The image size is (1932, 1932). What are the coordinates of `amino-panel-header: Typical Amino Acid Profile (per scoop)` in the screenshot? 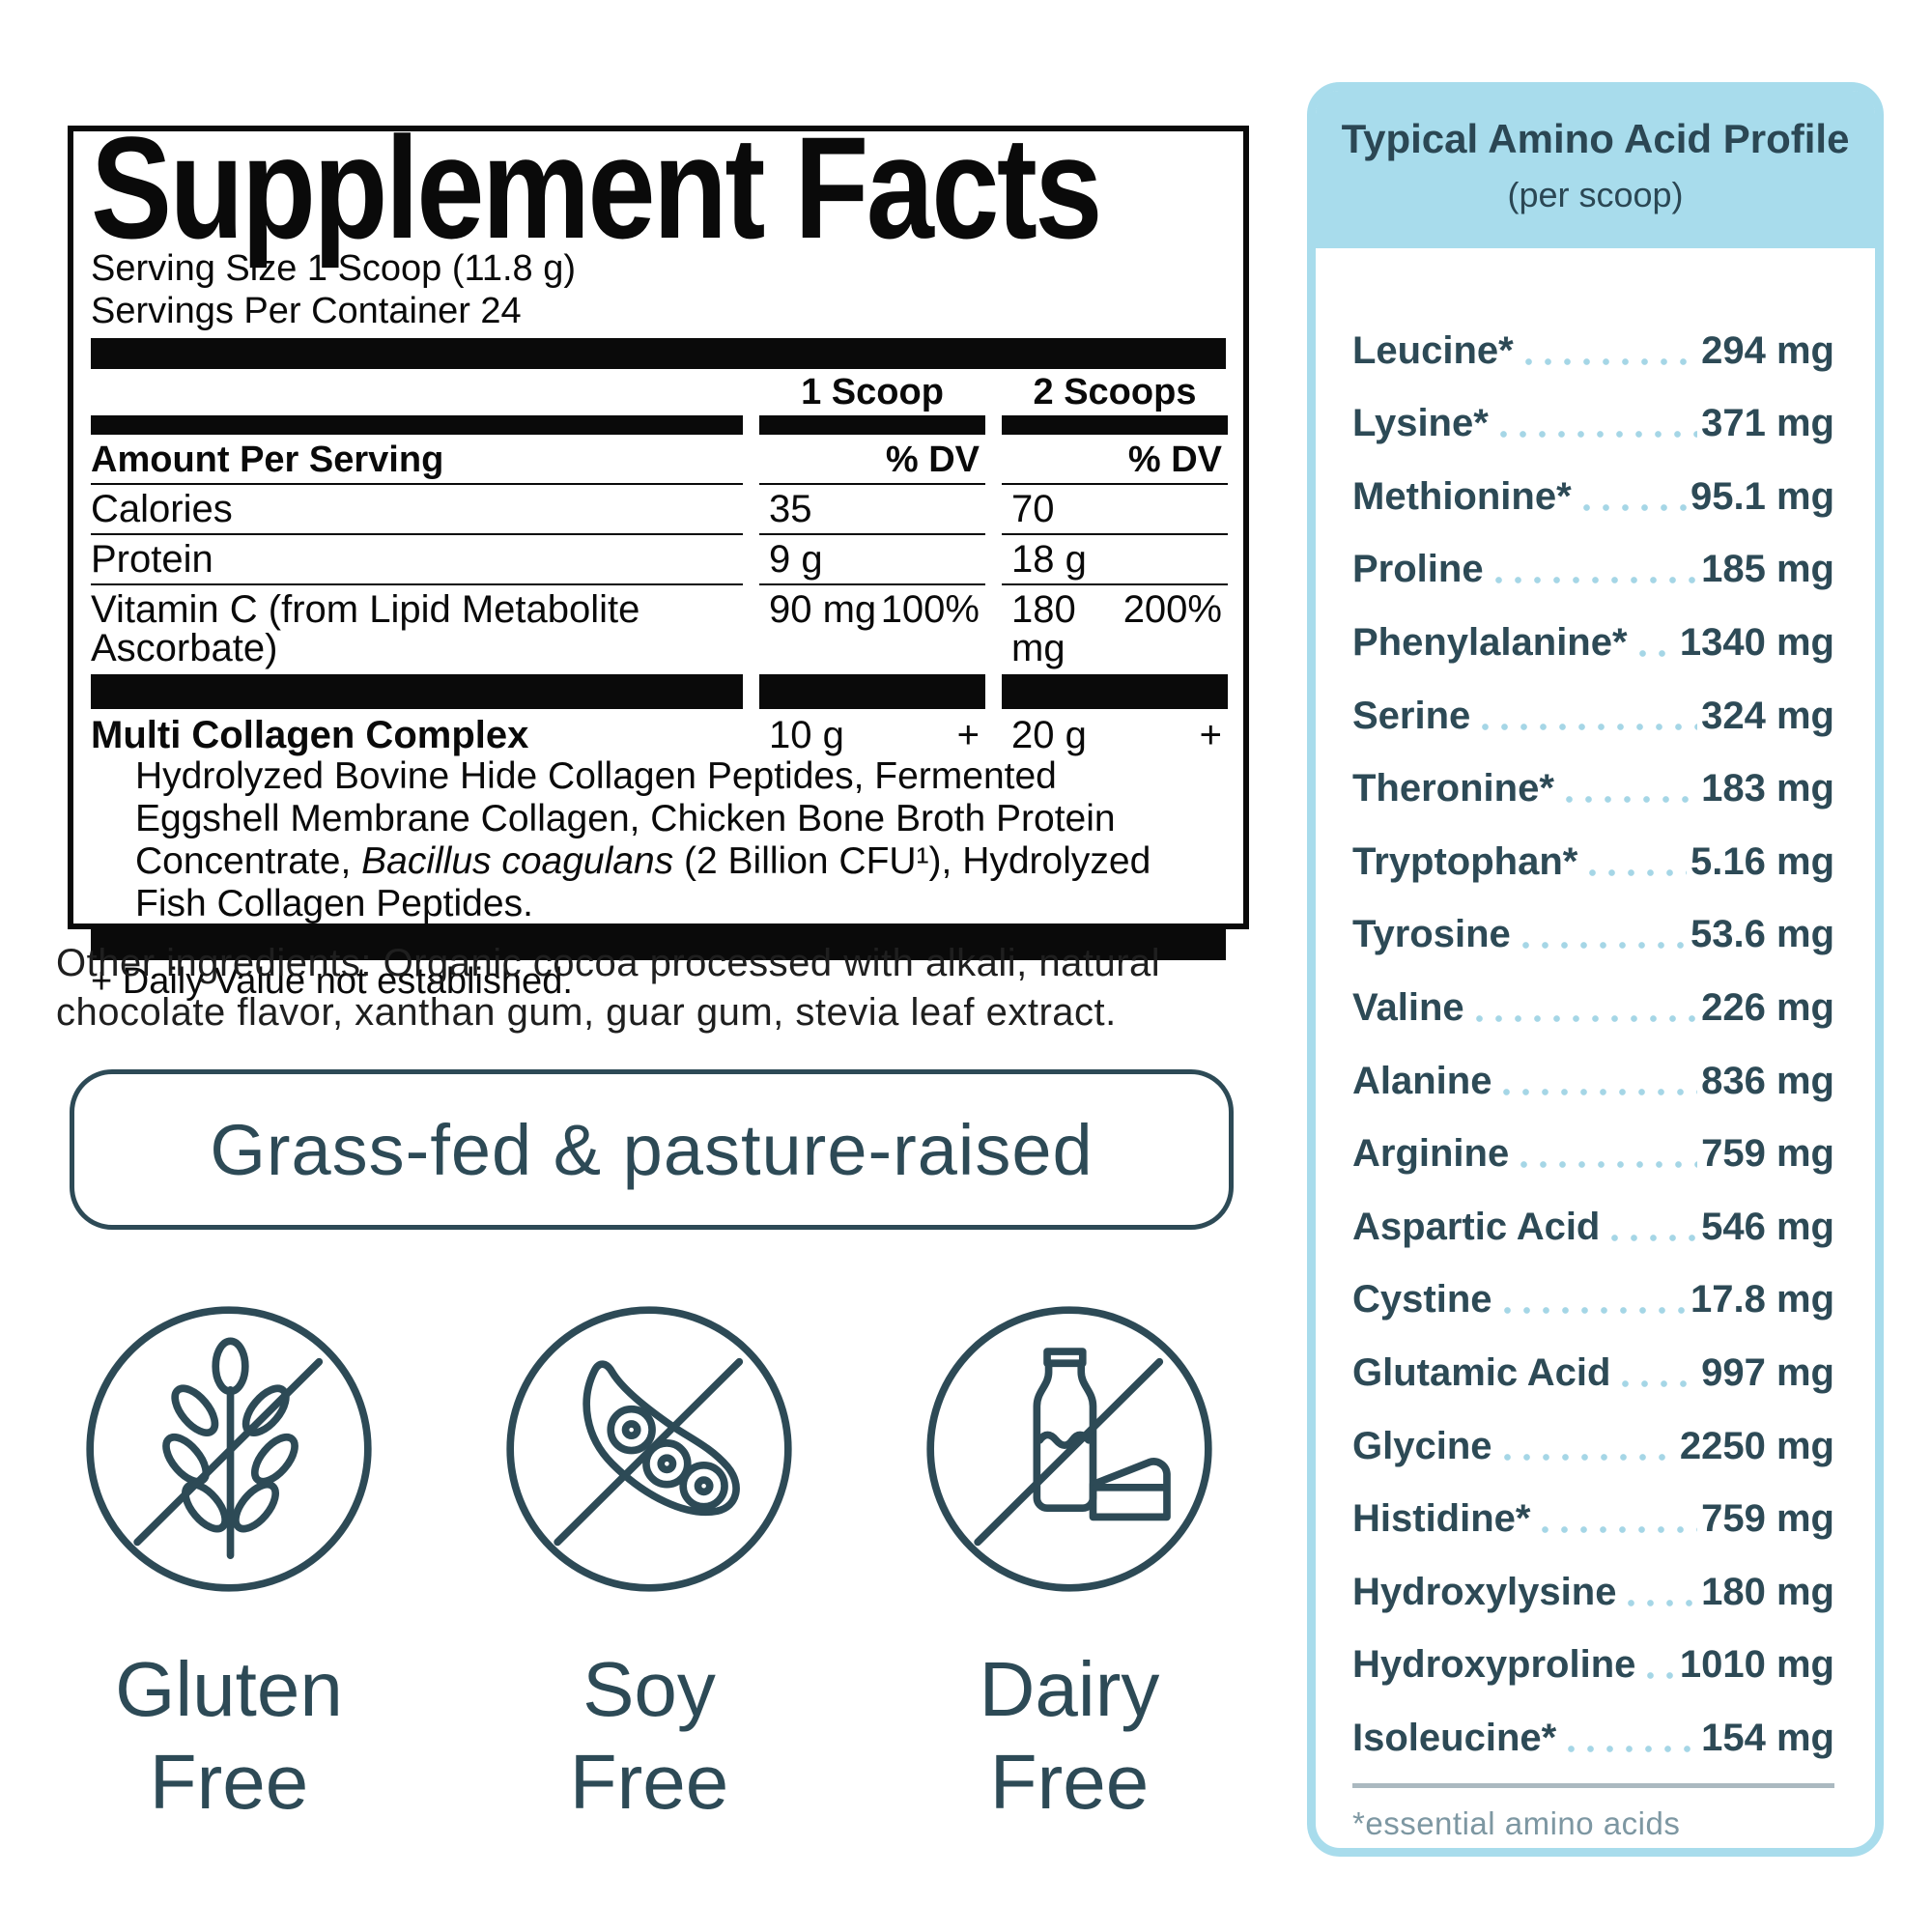 It's located at (1595, 169).